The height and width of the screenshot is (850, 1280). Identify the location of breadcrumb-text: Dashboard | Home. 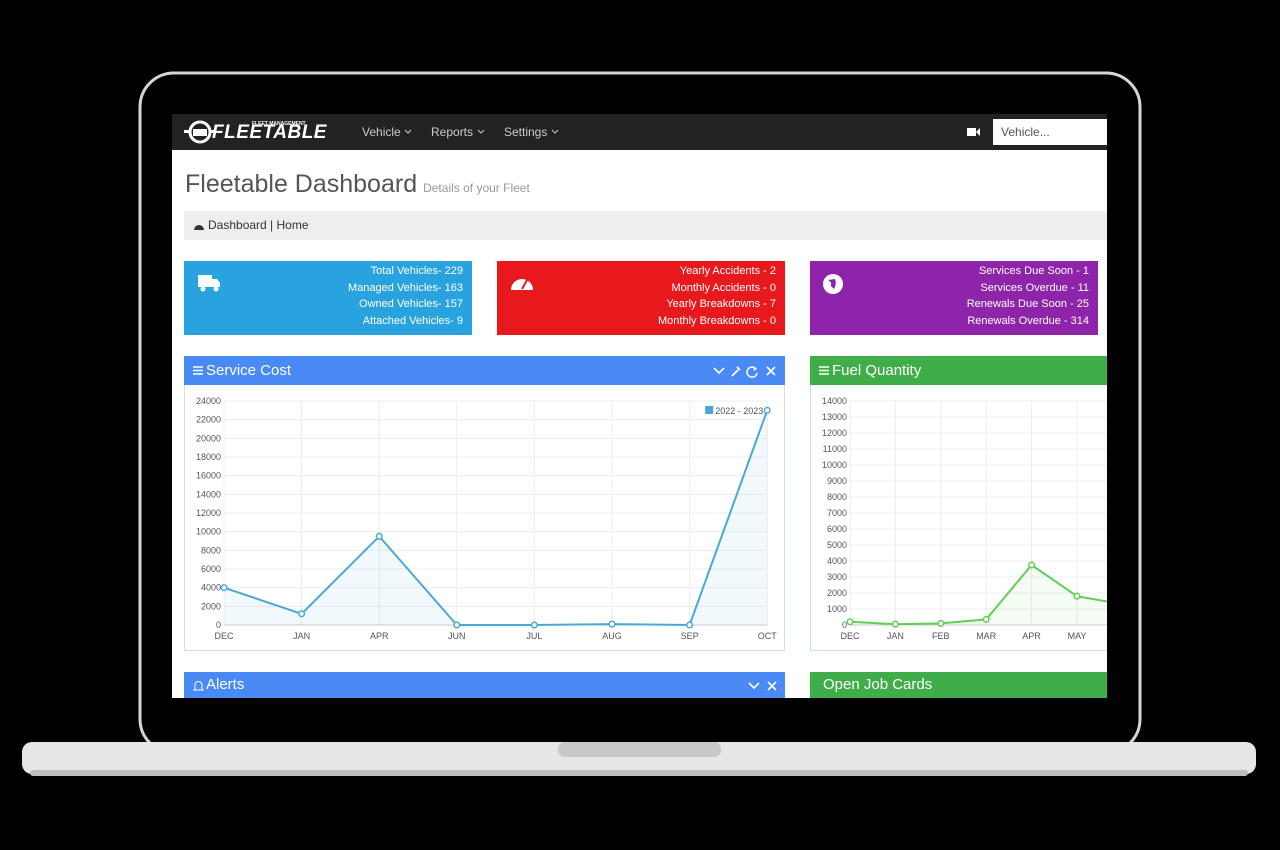
(258, 225).